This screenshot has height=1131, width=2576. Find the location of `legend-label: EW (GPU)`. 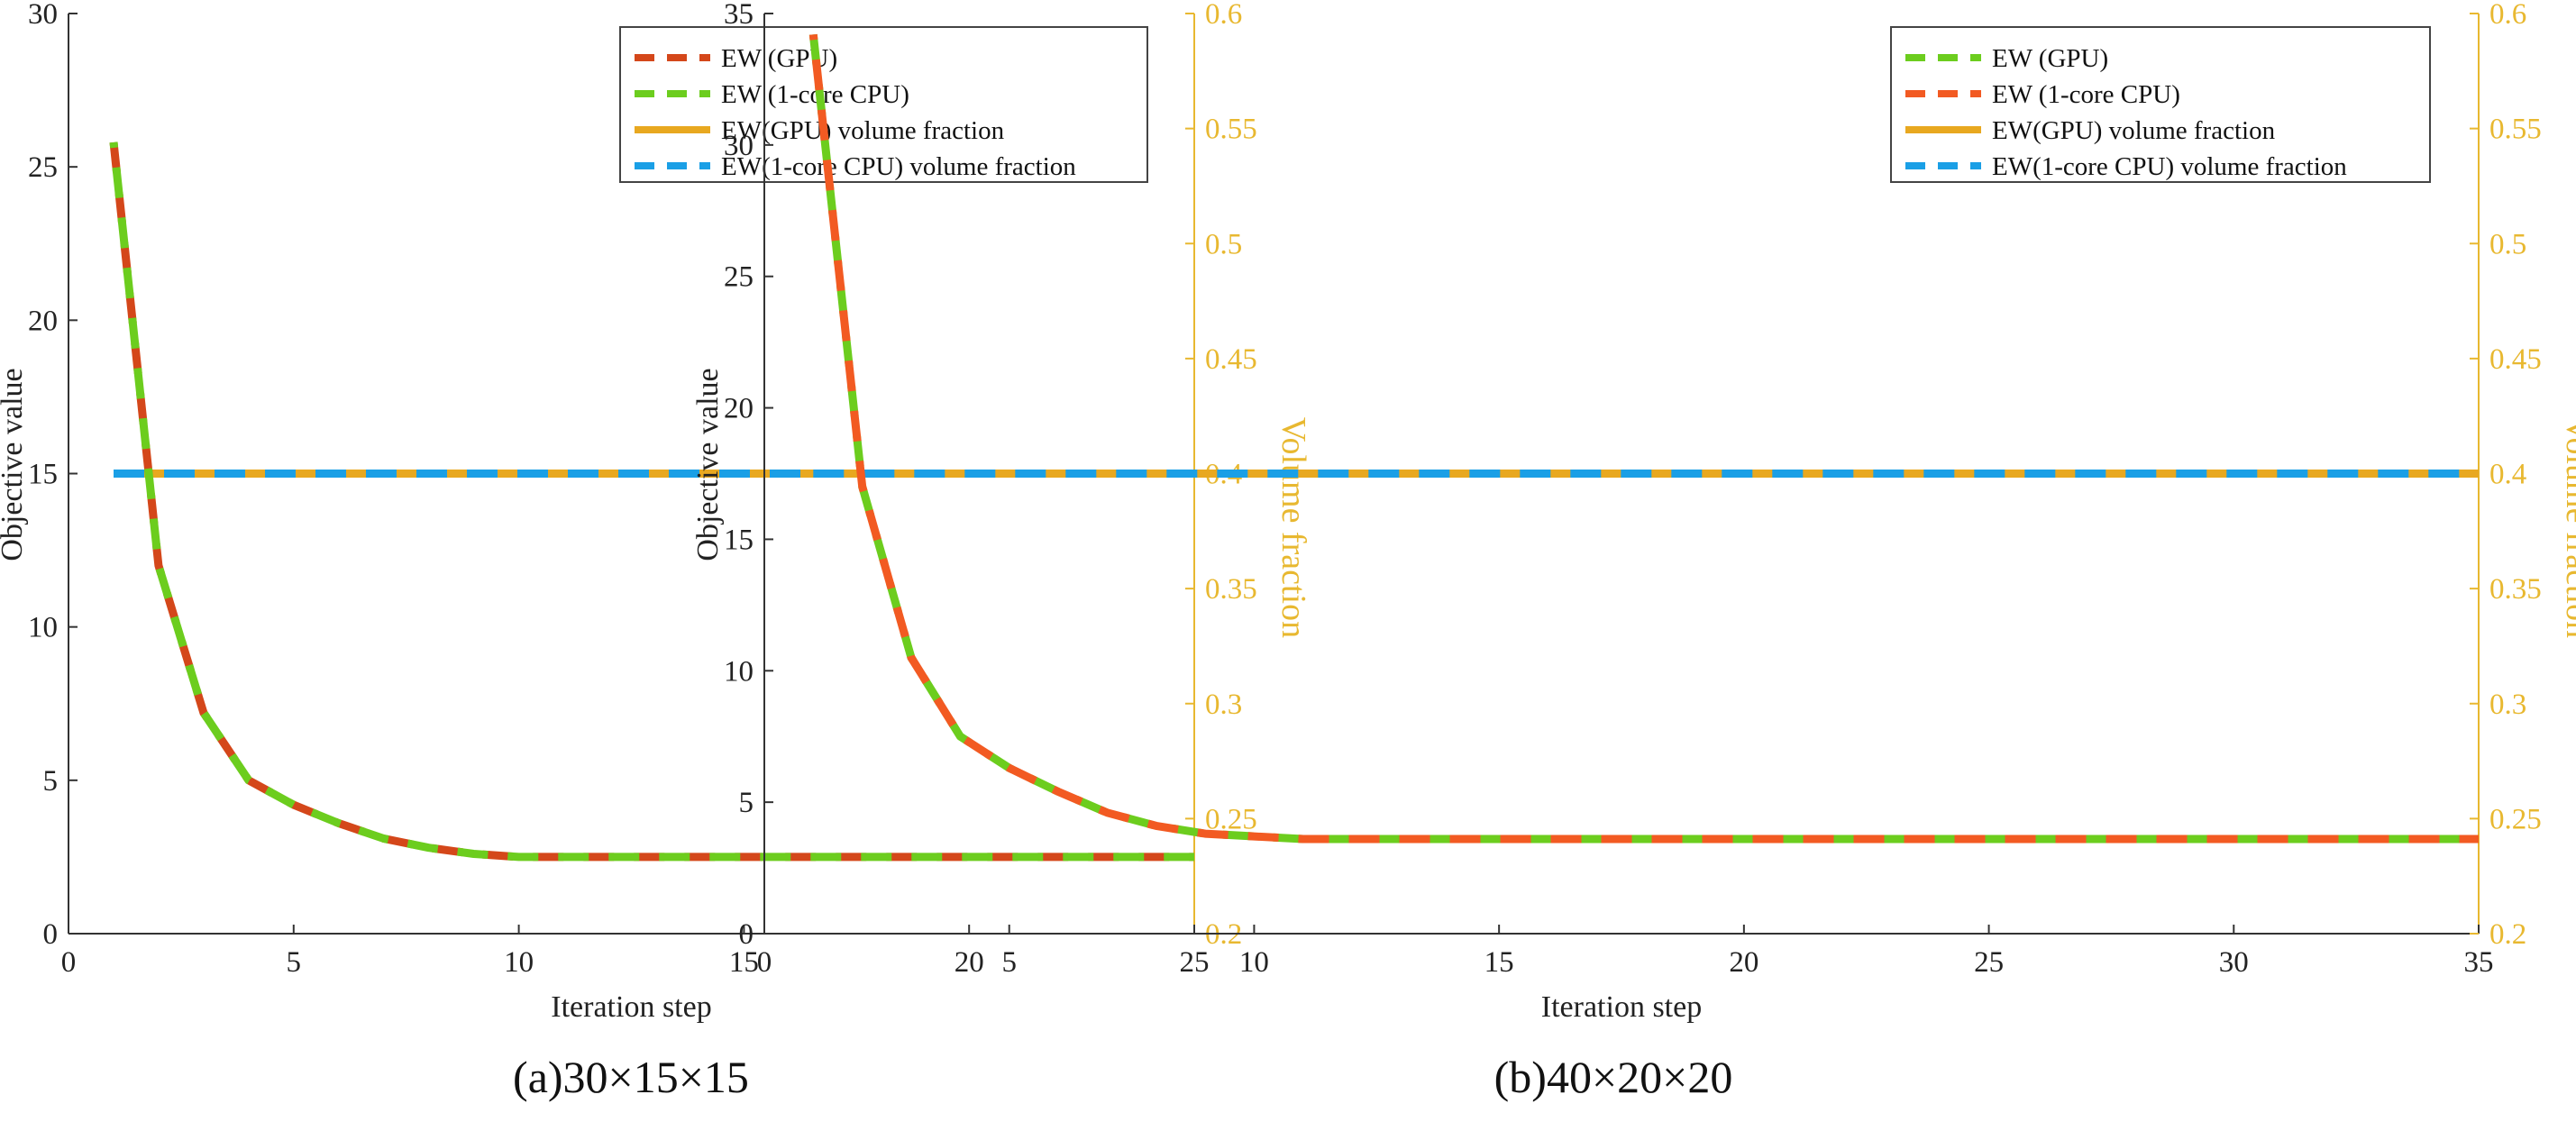

legend-label: EW (GPU) is located at coordinates (2050, 58).